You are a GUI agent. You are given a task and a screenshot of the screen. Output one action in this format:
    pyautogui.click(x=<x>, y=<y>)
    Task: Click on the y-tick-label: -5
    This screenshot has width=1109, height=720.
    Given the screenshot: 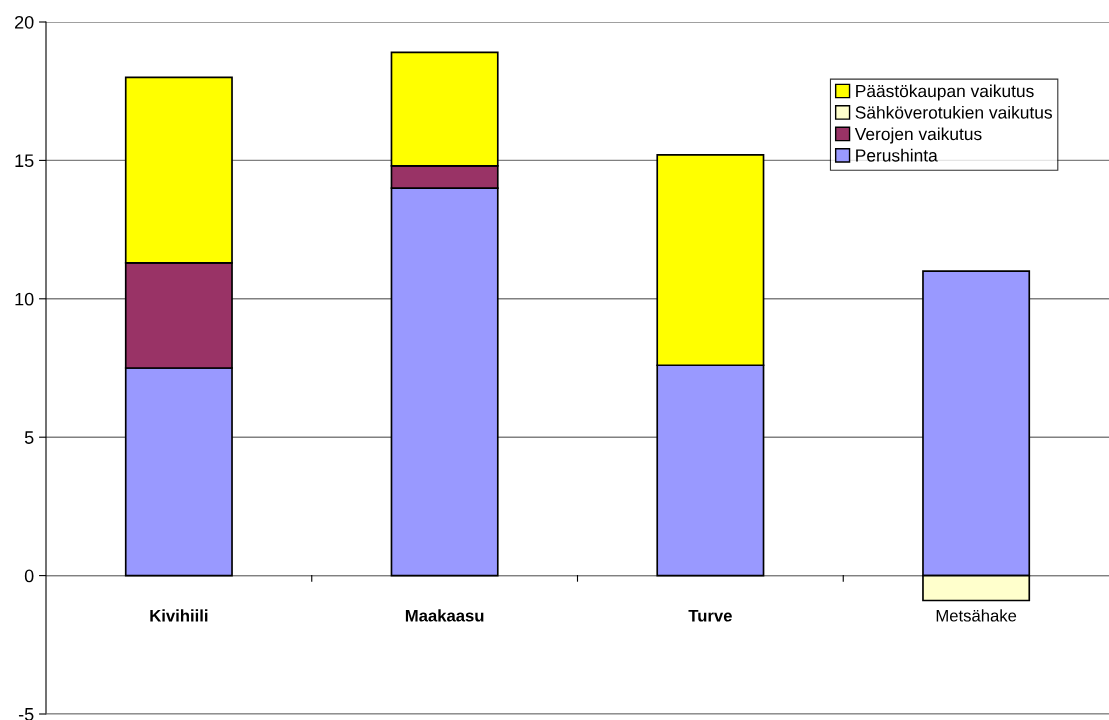 What is the action you would take?
    pyautogui.click(x=26, y=714)
    